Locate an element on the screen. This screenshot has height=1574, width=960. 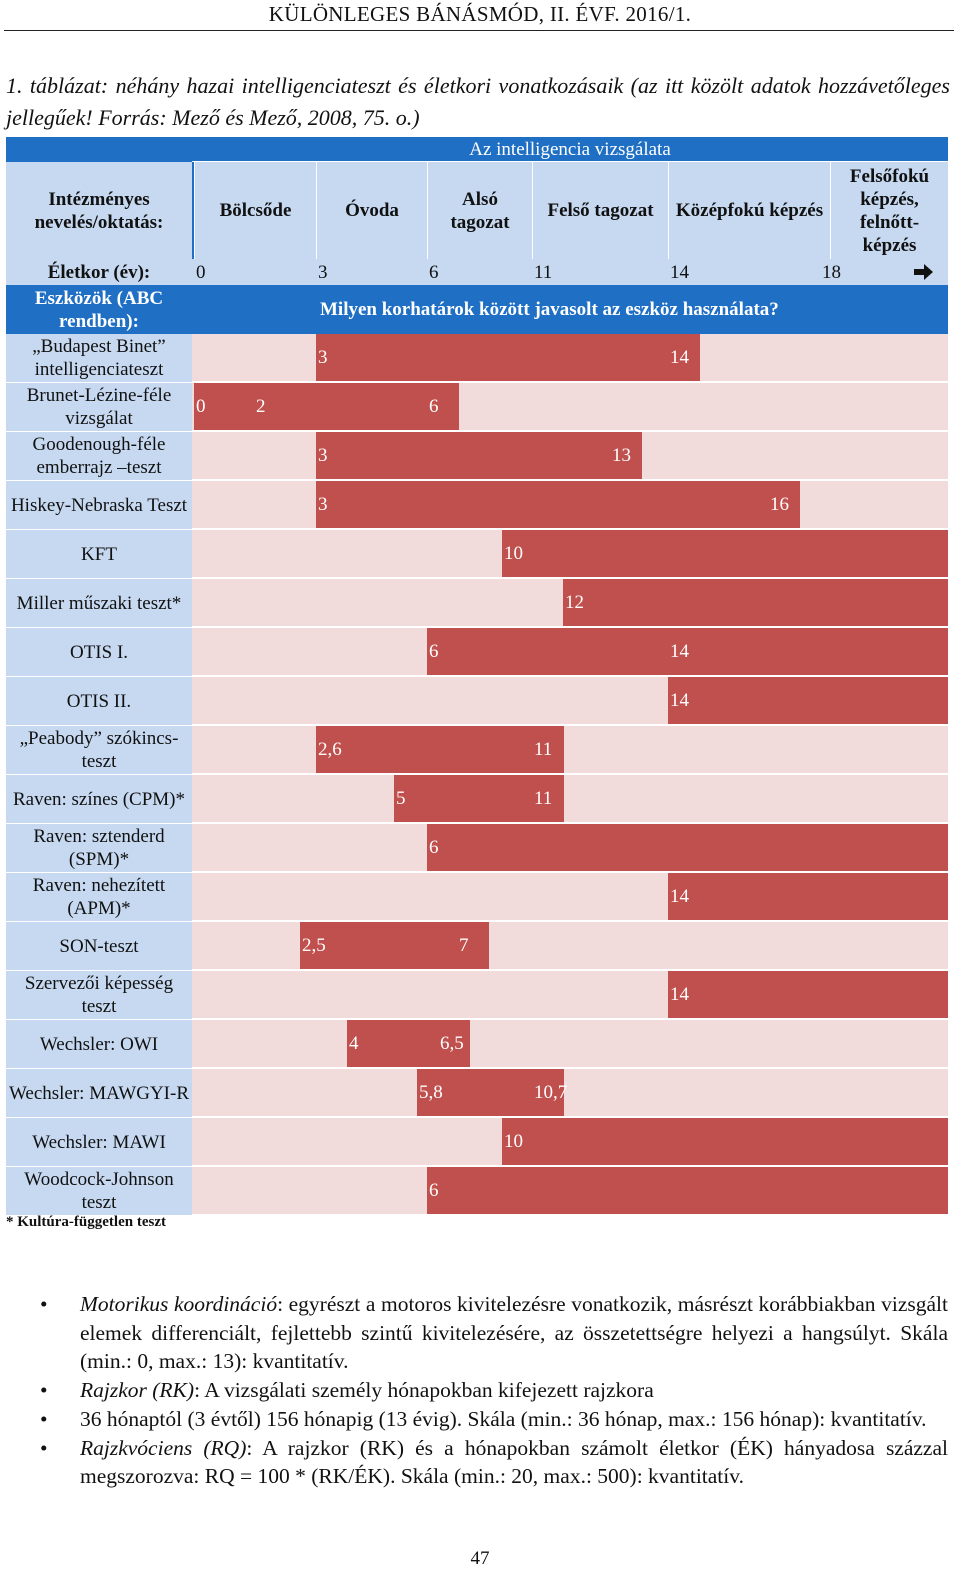
test-name-cell: Szervezői képesség teszt is located at coordinates (99, 995).